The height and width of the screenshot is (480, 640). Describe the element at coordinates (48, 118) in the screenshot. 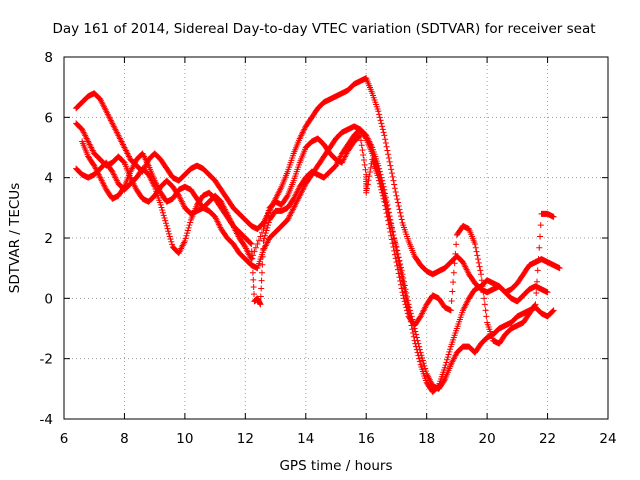

I see `y-tick-label: 6` at that location.